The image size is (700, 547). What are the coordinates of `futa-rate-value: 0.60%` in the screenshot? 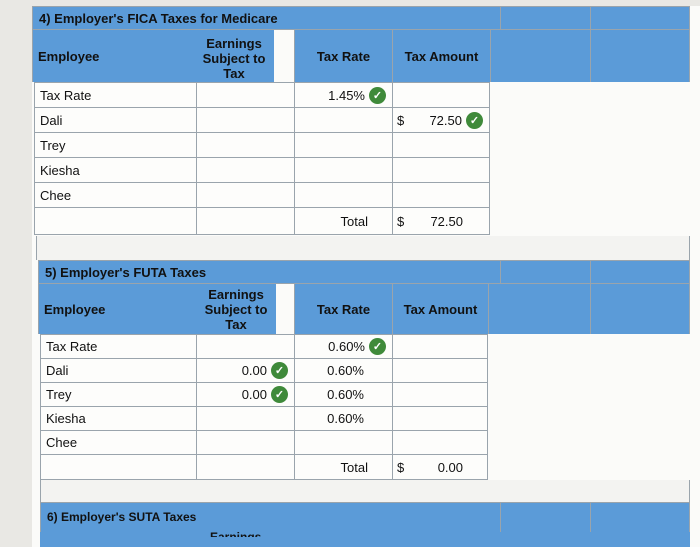 It's located at (346, 346).